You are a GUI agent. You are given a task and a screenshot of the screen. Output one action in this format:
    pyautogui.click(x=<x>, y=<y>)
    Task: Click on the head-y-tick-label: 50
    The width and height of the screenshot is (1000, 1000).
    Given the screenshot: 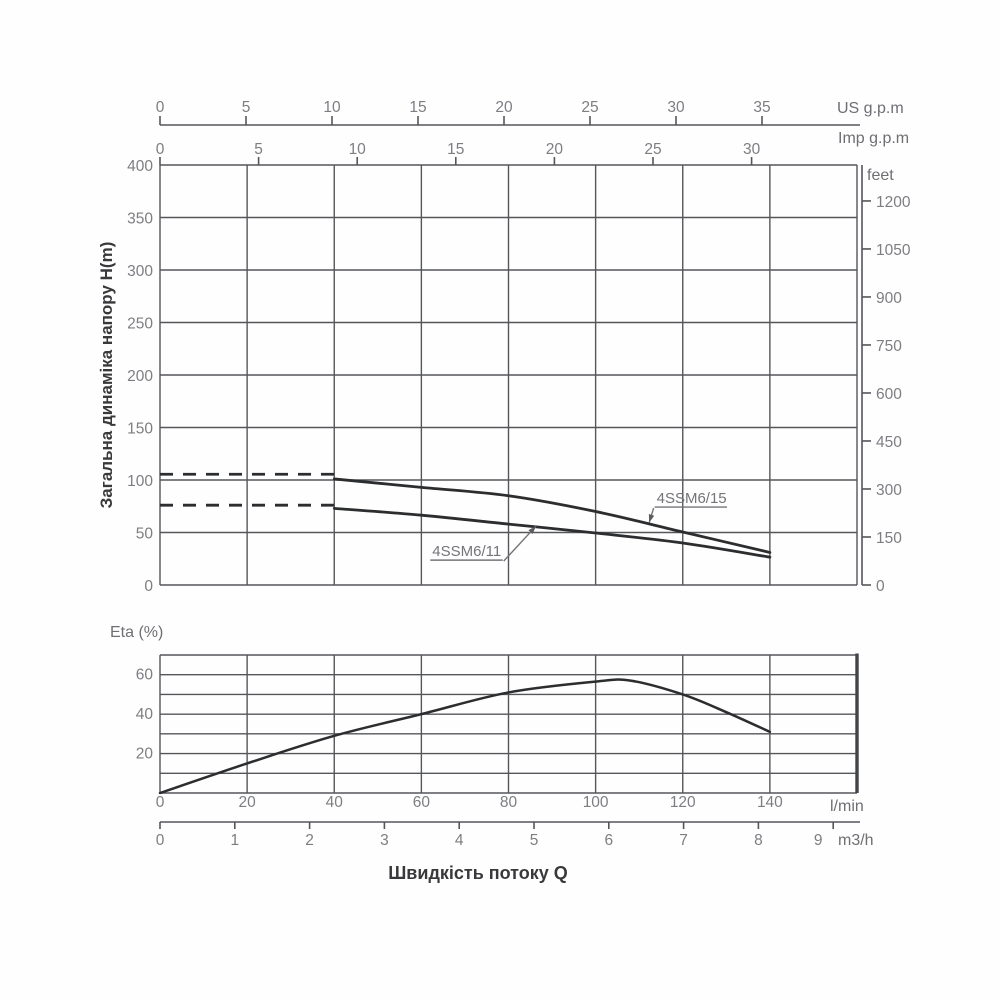 What is the action you would take?
    pyautogui.click(x=145, y=534)
    